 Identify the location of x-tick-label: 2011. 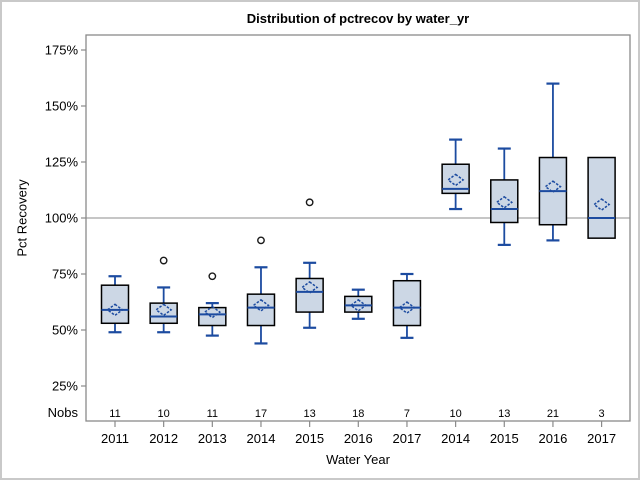
(115, 438).